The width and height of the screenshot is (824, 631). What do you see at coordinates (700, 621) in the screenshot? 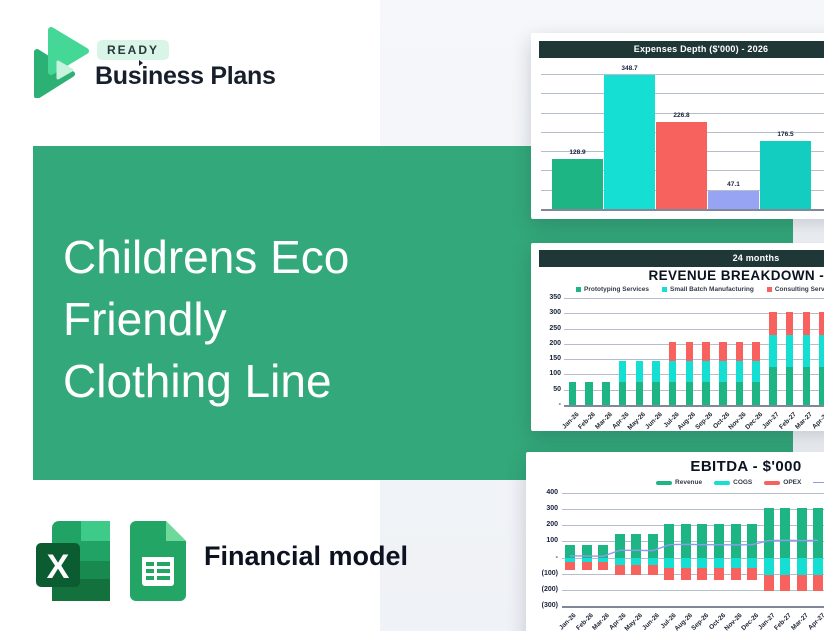
I see `x-axis-tick: Sep-26` at bounding box center [700, 621].